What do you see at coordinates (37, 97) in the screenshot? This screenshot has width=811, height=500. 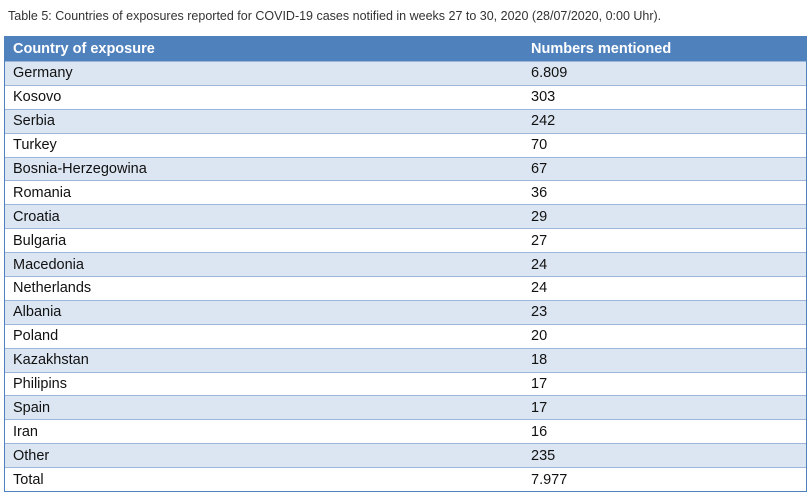 I see `country-cell: Kosovo` at bounding box center [37, 97].